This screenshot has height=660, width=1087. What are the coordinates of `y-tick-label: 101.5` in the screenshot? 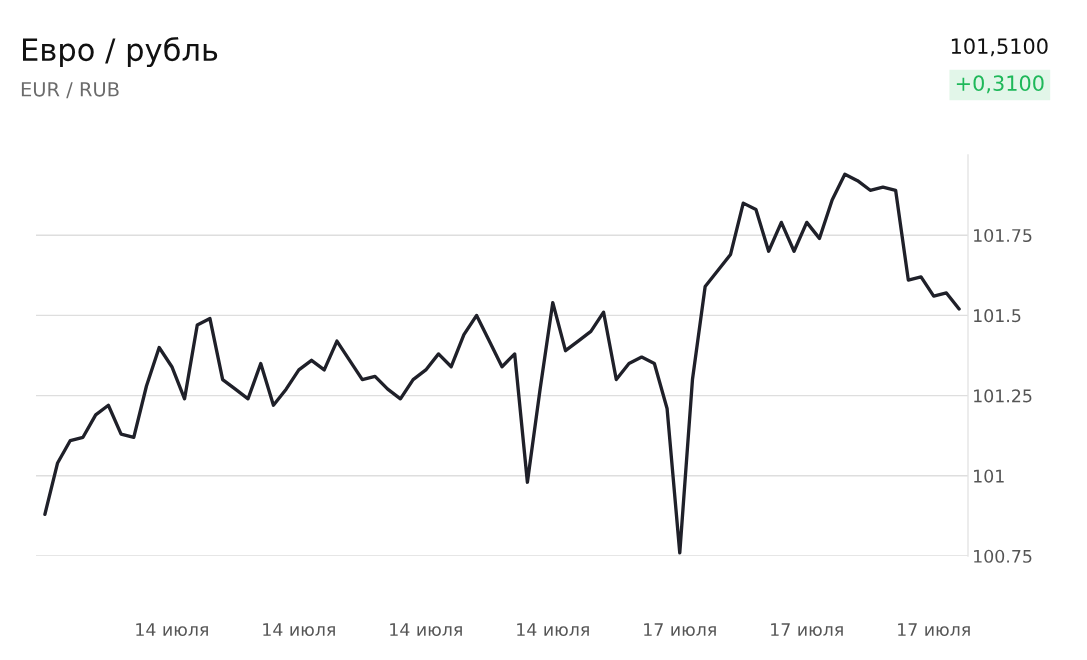 It's located at (997, 316).